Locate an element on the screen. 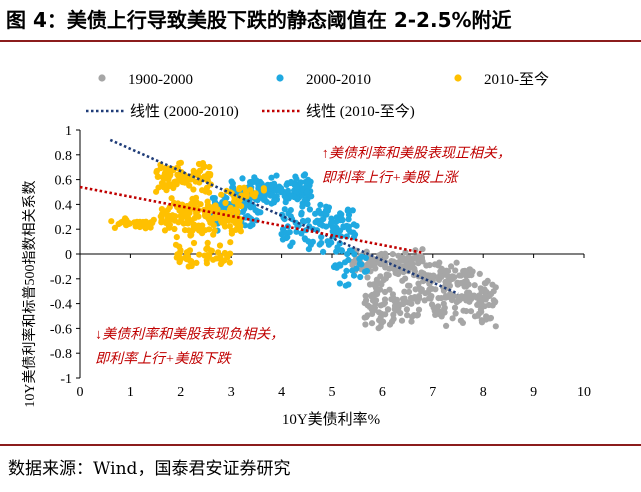 The image size is (641, 492). annotation-text: ↓美债利率和美股表现负相关， is located at coordinates (189, 334).